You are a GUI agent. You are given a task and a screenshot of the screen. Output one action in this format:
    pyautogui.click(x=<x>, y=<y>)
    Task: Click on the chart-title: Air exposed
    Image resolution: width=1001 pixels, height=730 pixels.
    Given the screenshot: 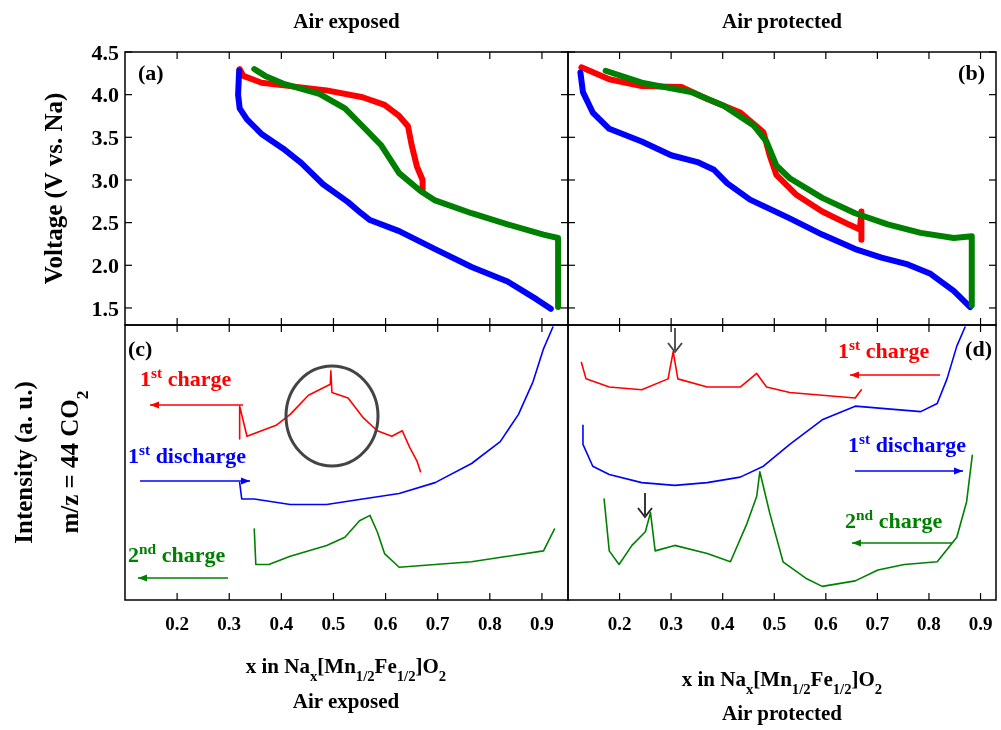 What is the action you would take?
    pyautogui.click(x=346, y=21)
    